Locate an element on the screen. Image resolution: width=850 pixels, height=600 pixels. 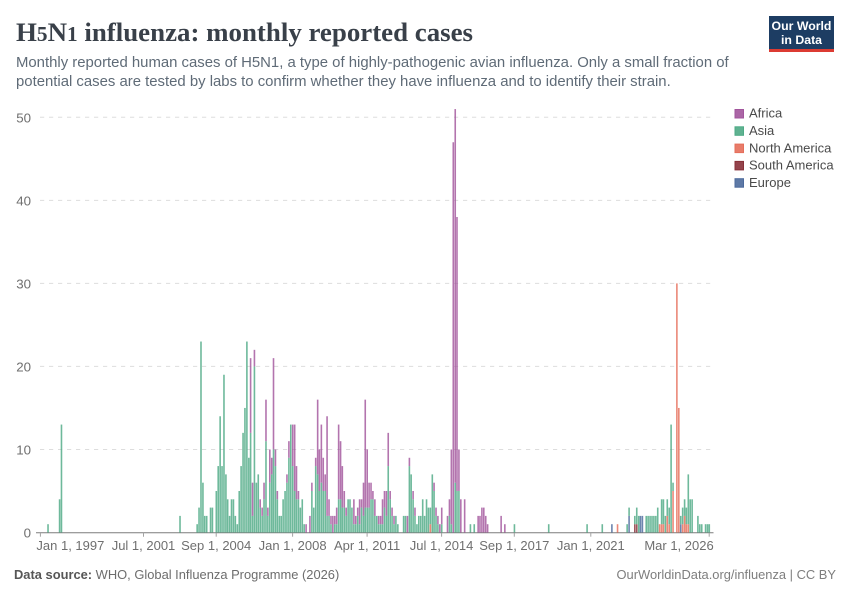
svg-text: Asia is located at coordinates (762, 130).